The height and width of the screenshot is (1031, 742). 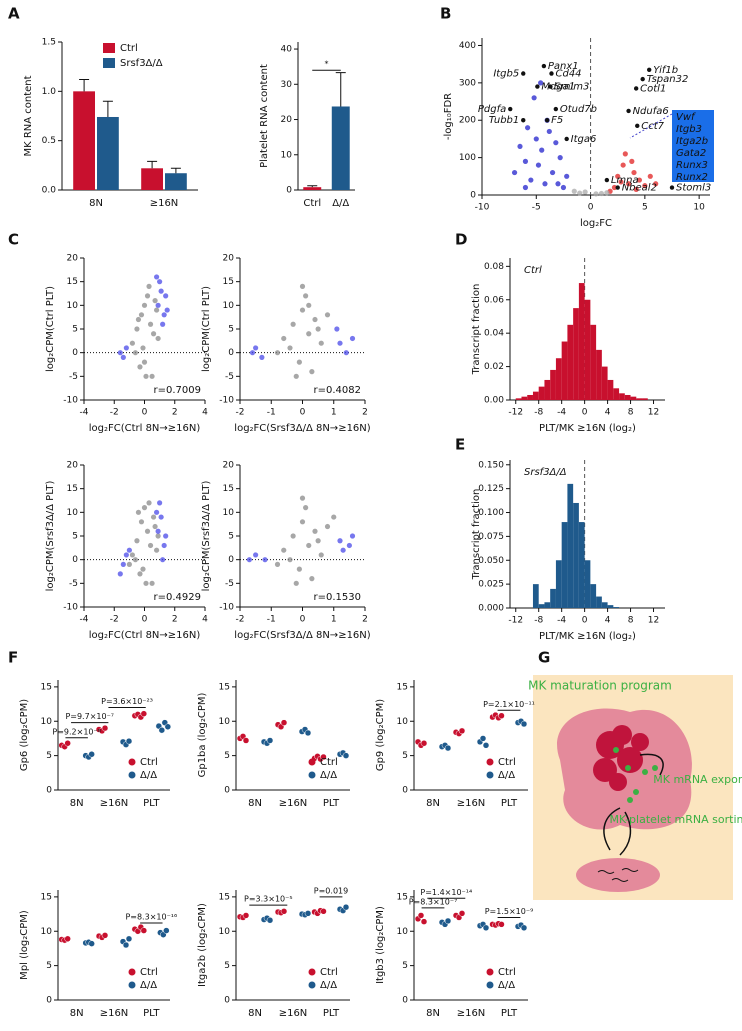 What do you see at coordinates (73, 466) in the screenshot?
I see `y-tick-label: 20` at bounding box center [73, 466].